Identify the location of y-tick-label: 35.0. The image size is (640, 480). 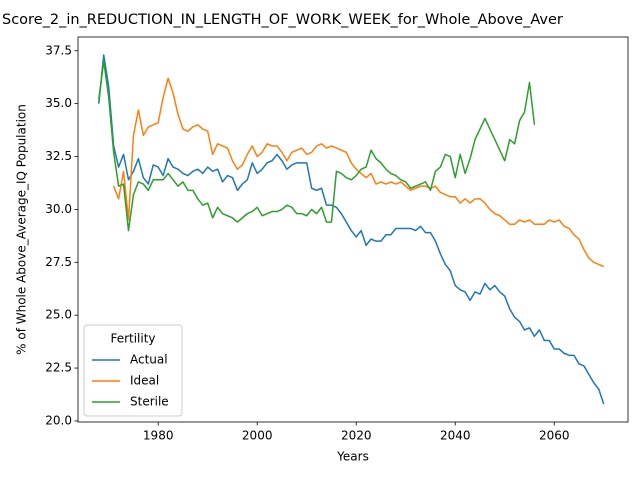
(58, 103).